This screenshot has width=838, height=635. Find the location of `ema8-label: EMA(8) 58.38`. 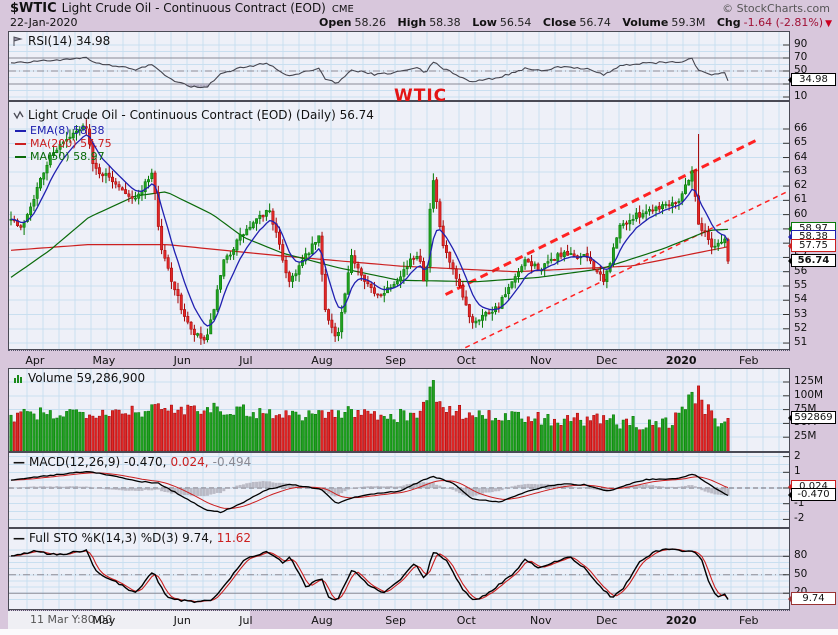

ema8-label: EMA(8) 58.38 is located at coordinates (67, 130).